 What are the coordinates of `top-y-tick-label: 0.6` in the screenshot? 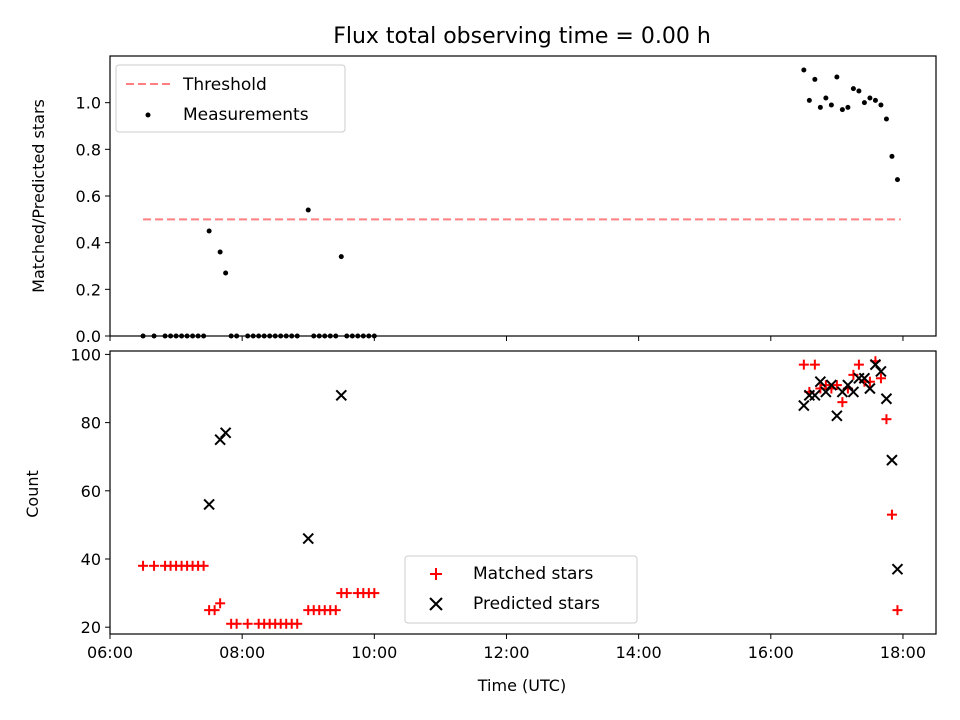 It's located at (88, 196).